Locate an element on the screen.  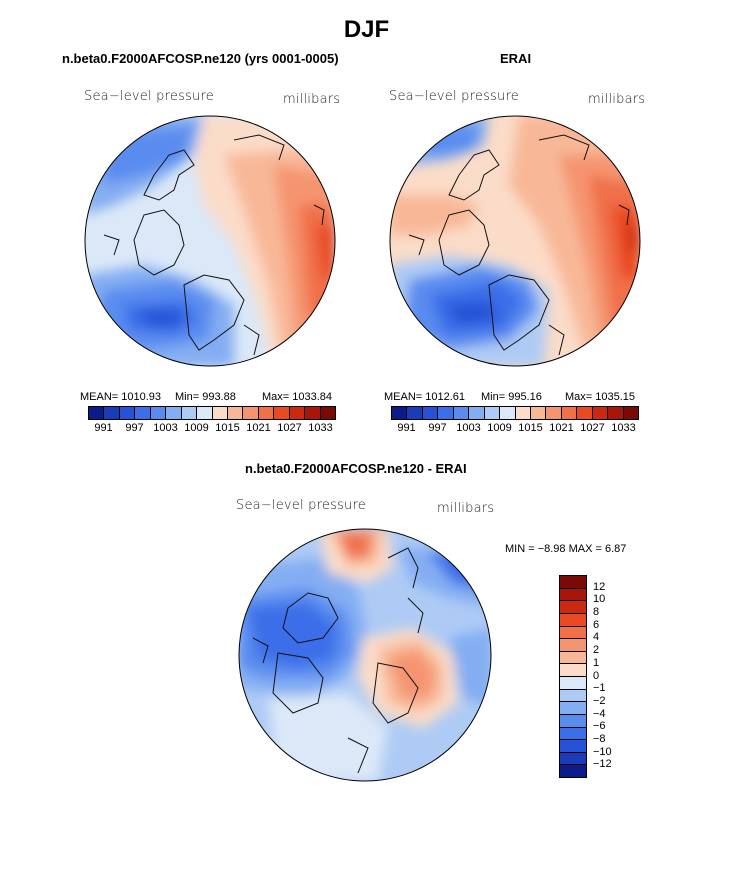
panel2-colorbar: 991 997 1003 1009 1015 1021 1027 1033 is located at coordinates (515, 421).